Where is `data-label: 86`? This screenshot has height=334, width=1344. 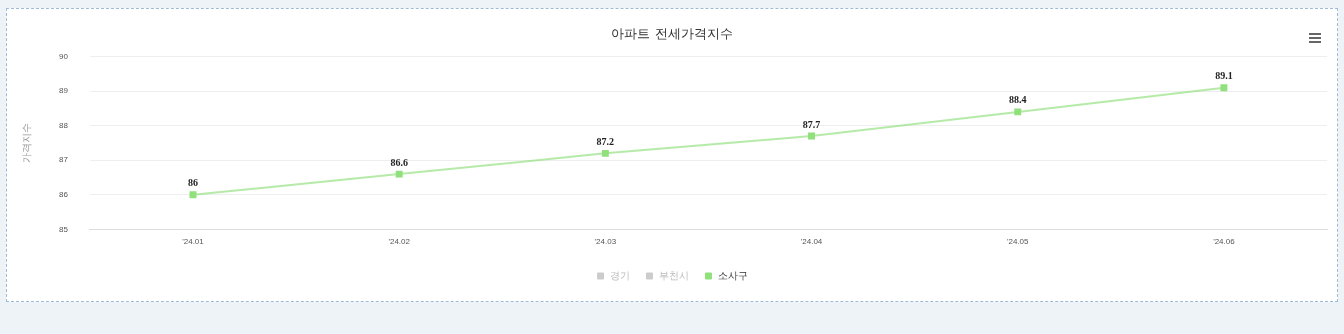
data-label: 86 is located at coordinates (192, 183).